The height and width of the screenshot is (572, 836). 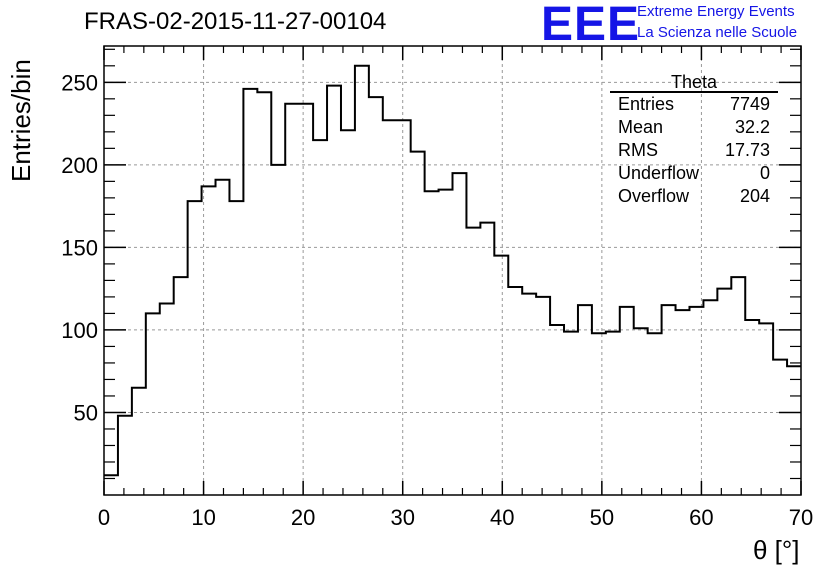 What do you see at coordinates (402, 517) in the screenshot?
I see `x-tick-label: 30` at bounding box center [402, 517].